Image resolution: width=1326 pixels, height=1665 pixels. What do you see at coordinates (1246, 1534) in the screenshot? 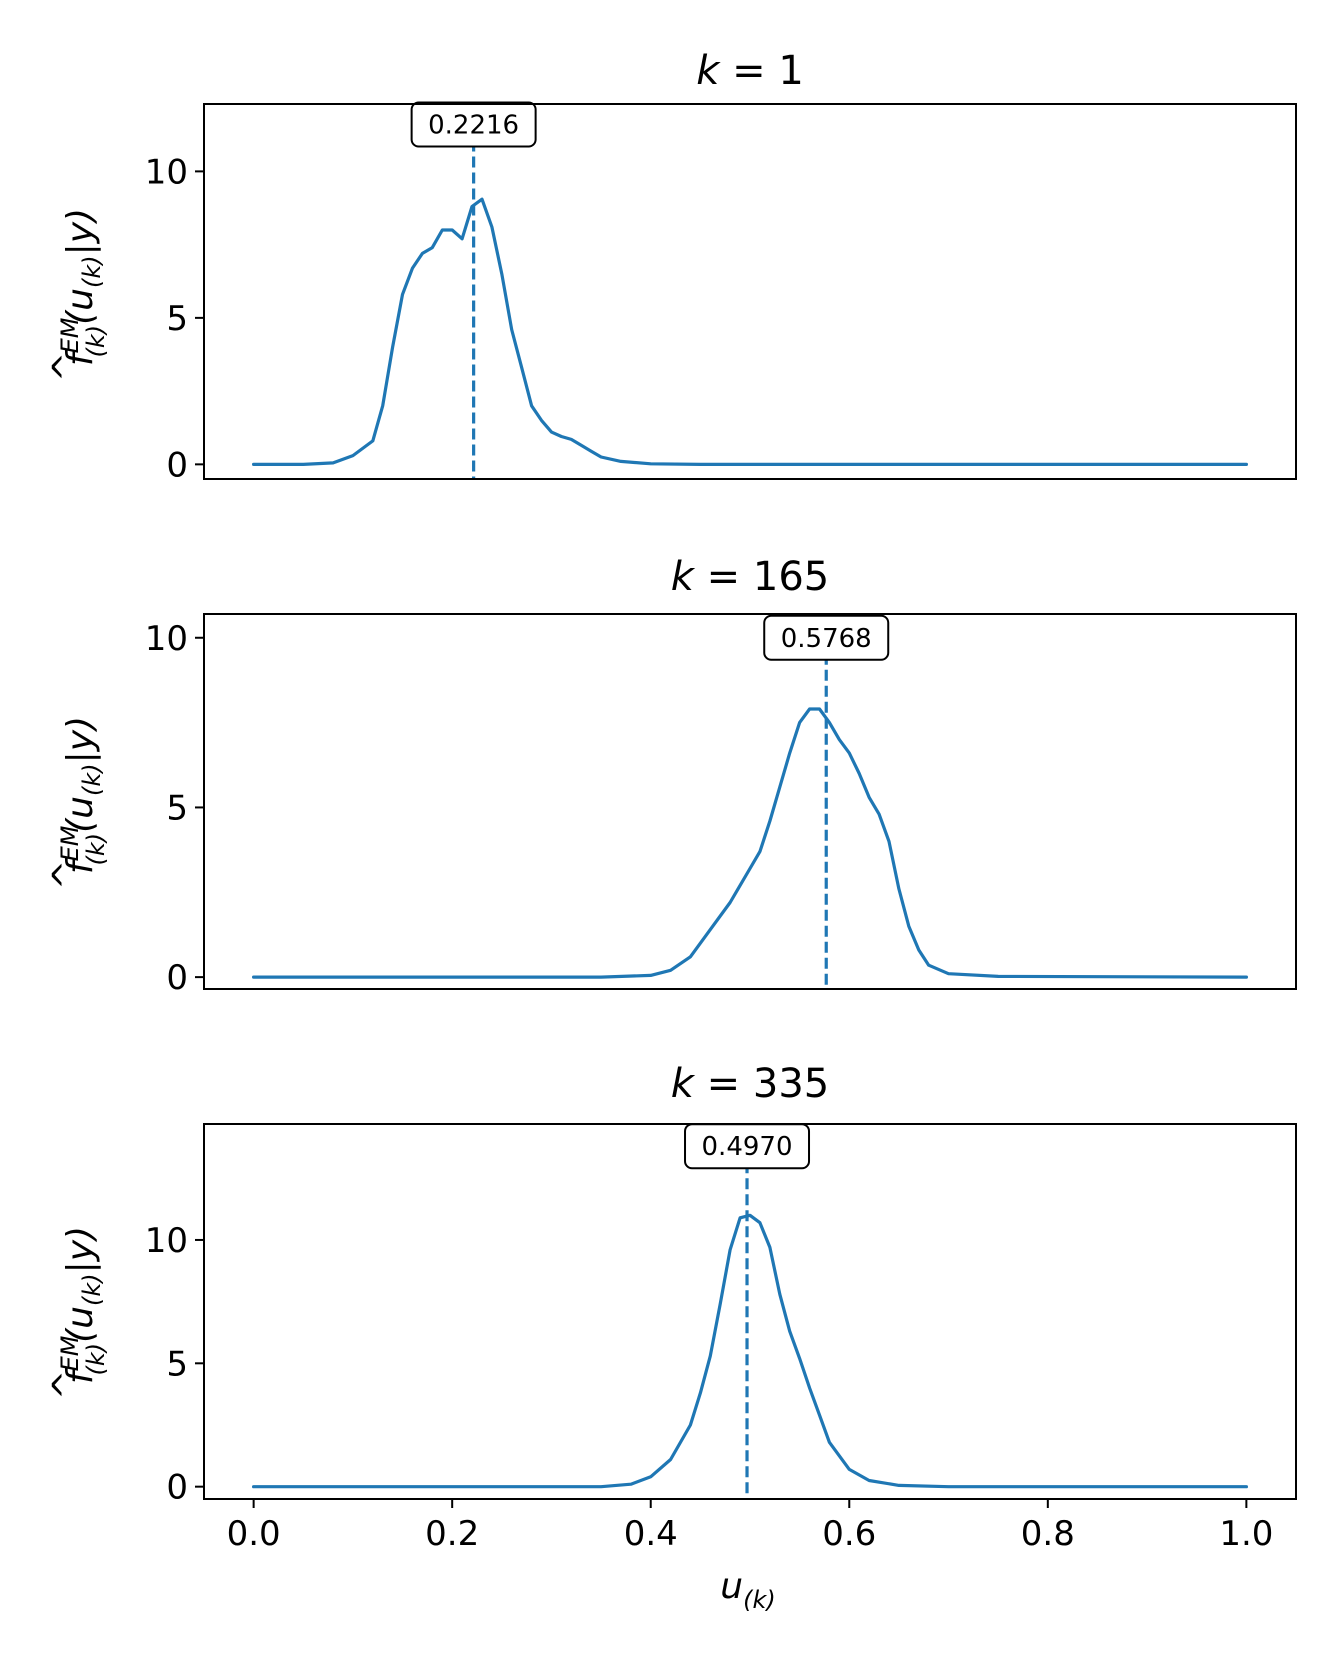
I see `x-tick-label: 1.0` at bounding box center [1246, 1534].